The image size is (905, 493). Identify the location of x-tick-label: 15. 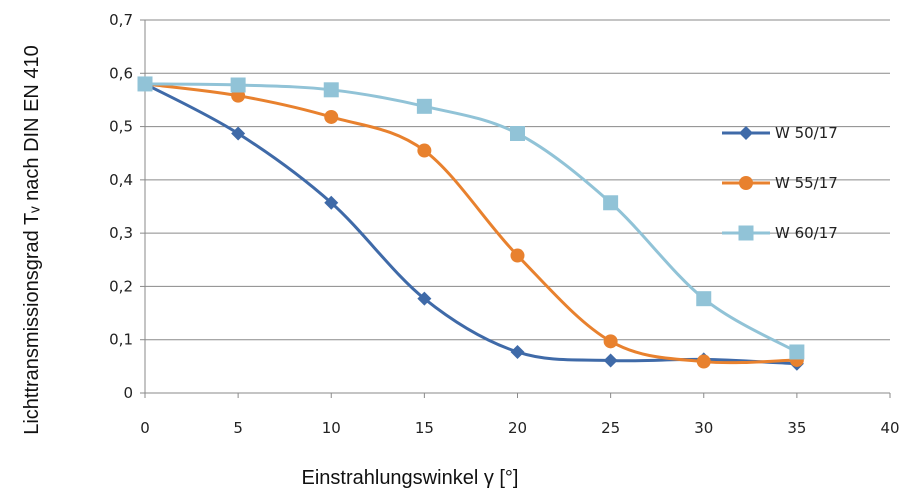
(424, 428).